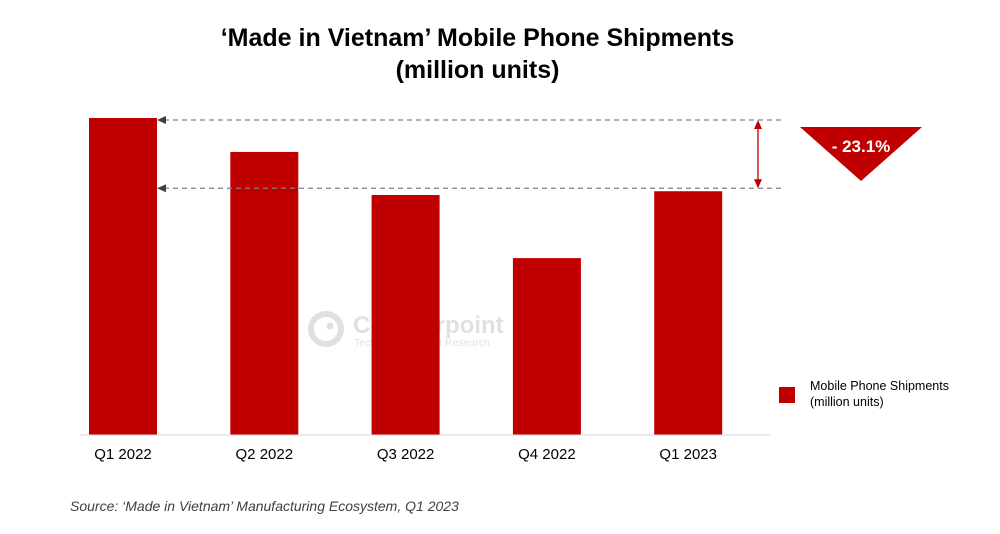 This screenshot has height=534, width=1000. I want to click on arrow-up-icon, so click(758, 124).